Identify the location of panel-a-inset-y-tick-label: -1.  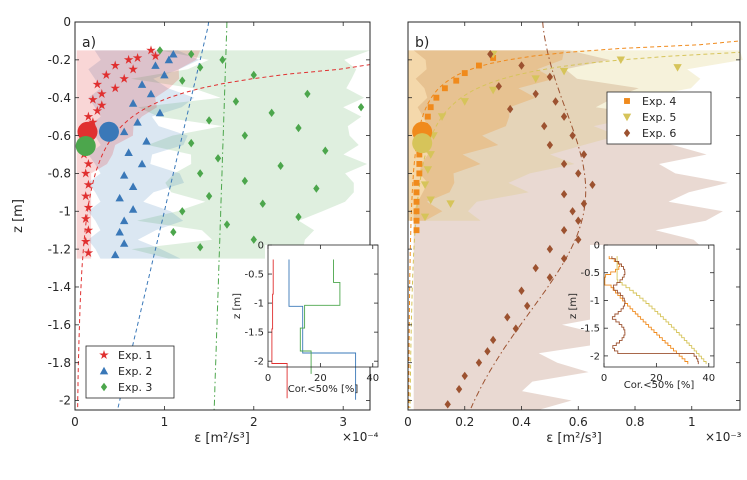
(259, 304).